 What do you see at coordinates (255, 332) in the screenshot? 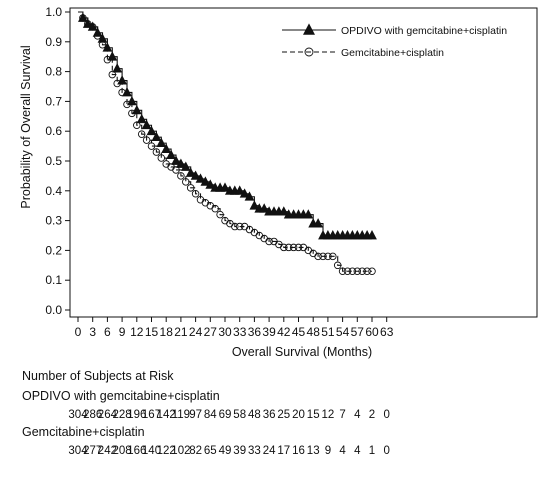
I see `x-tick-label: 36` at bounding box center [255, 332].